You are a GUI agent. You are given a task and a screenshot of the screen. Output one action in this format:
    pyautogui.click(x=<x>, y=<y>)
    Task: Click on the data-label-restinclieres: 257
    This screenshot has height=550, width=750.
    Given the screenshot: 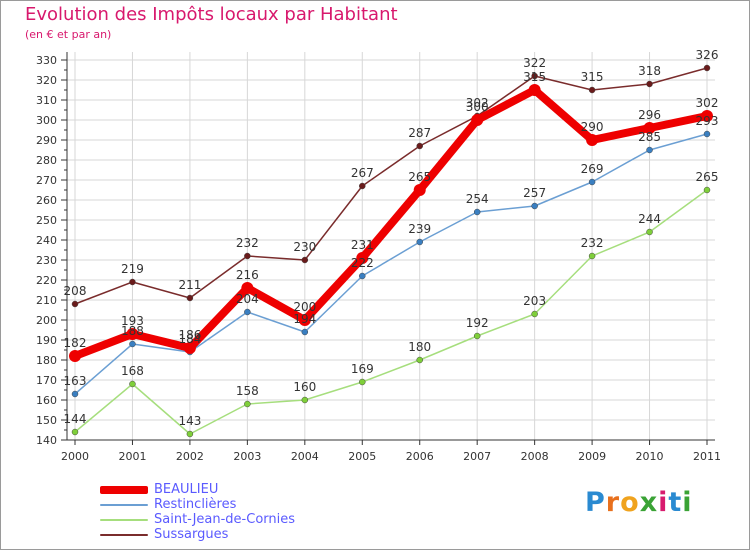 What is the action you would take?
    pyautogui.click(x=534, y=193)
    